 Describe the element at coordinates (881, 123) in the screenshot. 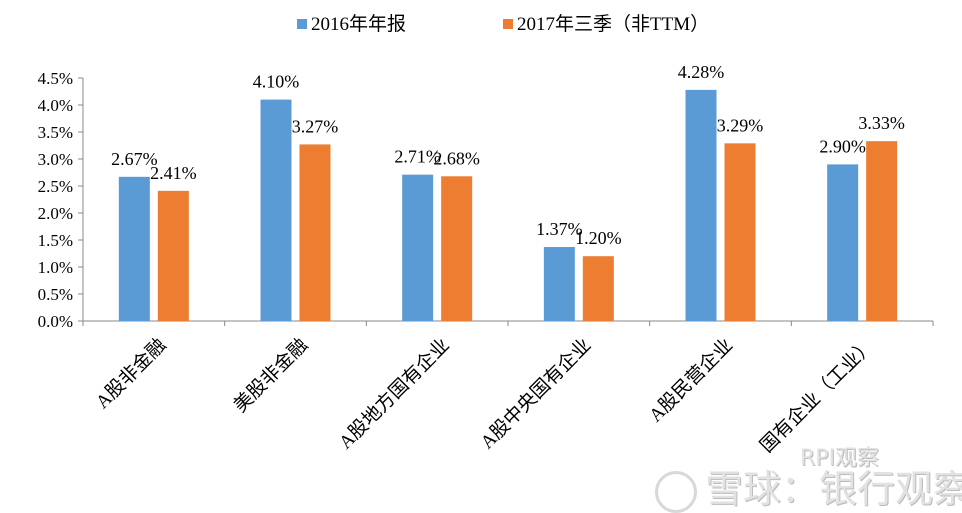

I see `data-label: 3.33%` at that location.